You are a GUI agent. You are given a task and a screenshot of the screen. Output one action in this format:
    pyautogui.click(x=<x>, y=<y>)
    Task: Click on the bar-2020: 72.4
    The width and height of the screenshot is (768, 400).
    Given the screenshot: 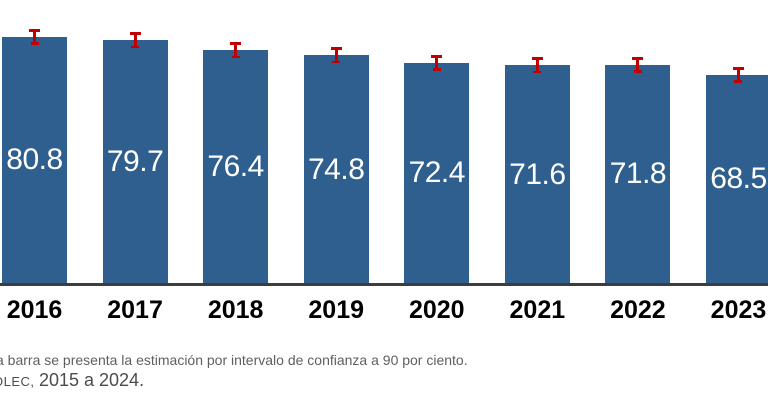 What is the action you would take?
    pyautogui.click(x=437, y=173)
    